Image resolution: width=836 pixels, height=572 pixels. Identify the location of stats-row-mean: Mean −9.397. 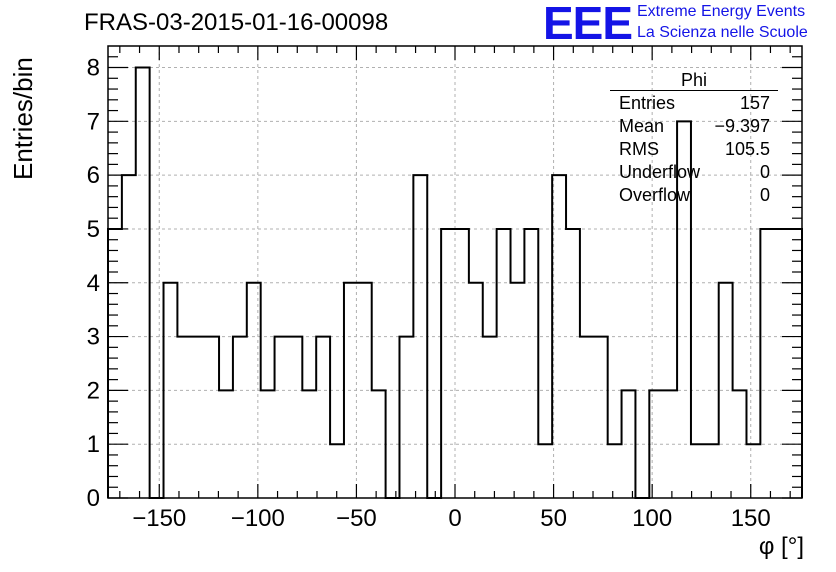
(694, 126).